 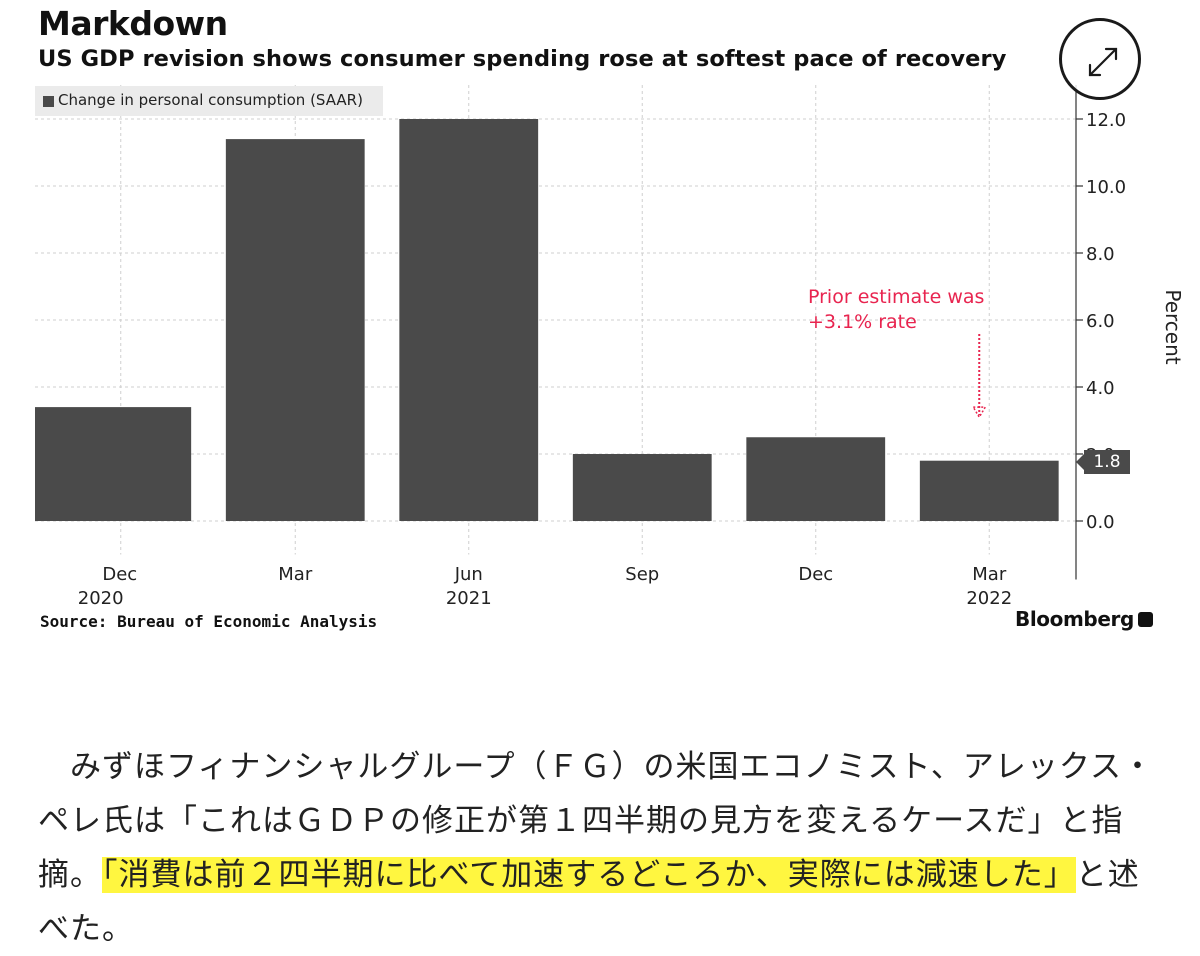 I want to click on bloomberg-terminal-icon, so click(x=1145, y=619).